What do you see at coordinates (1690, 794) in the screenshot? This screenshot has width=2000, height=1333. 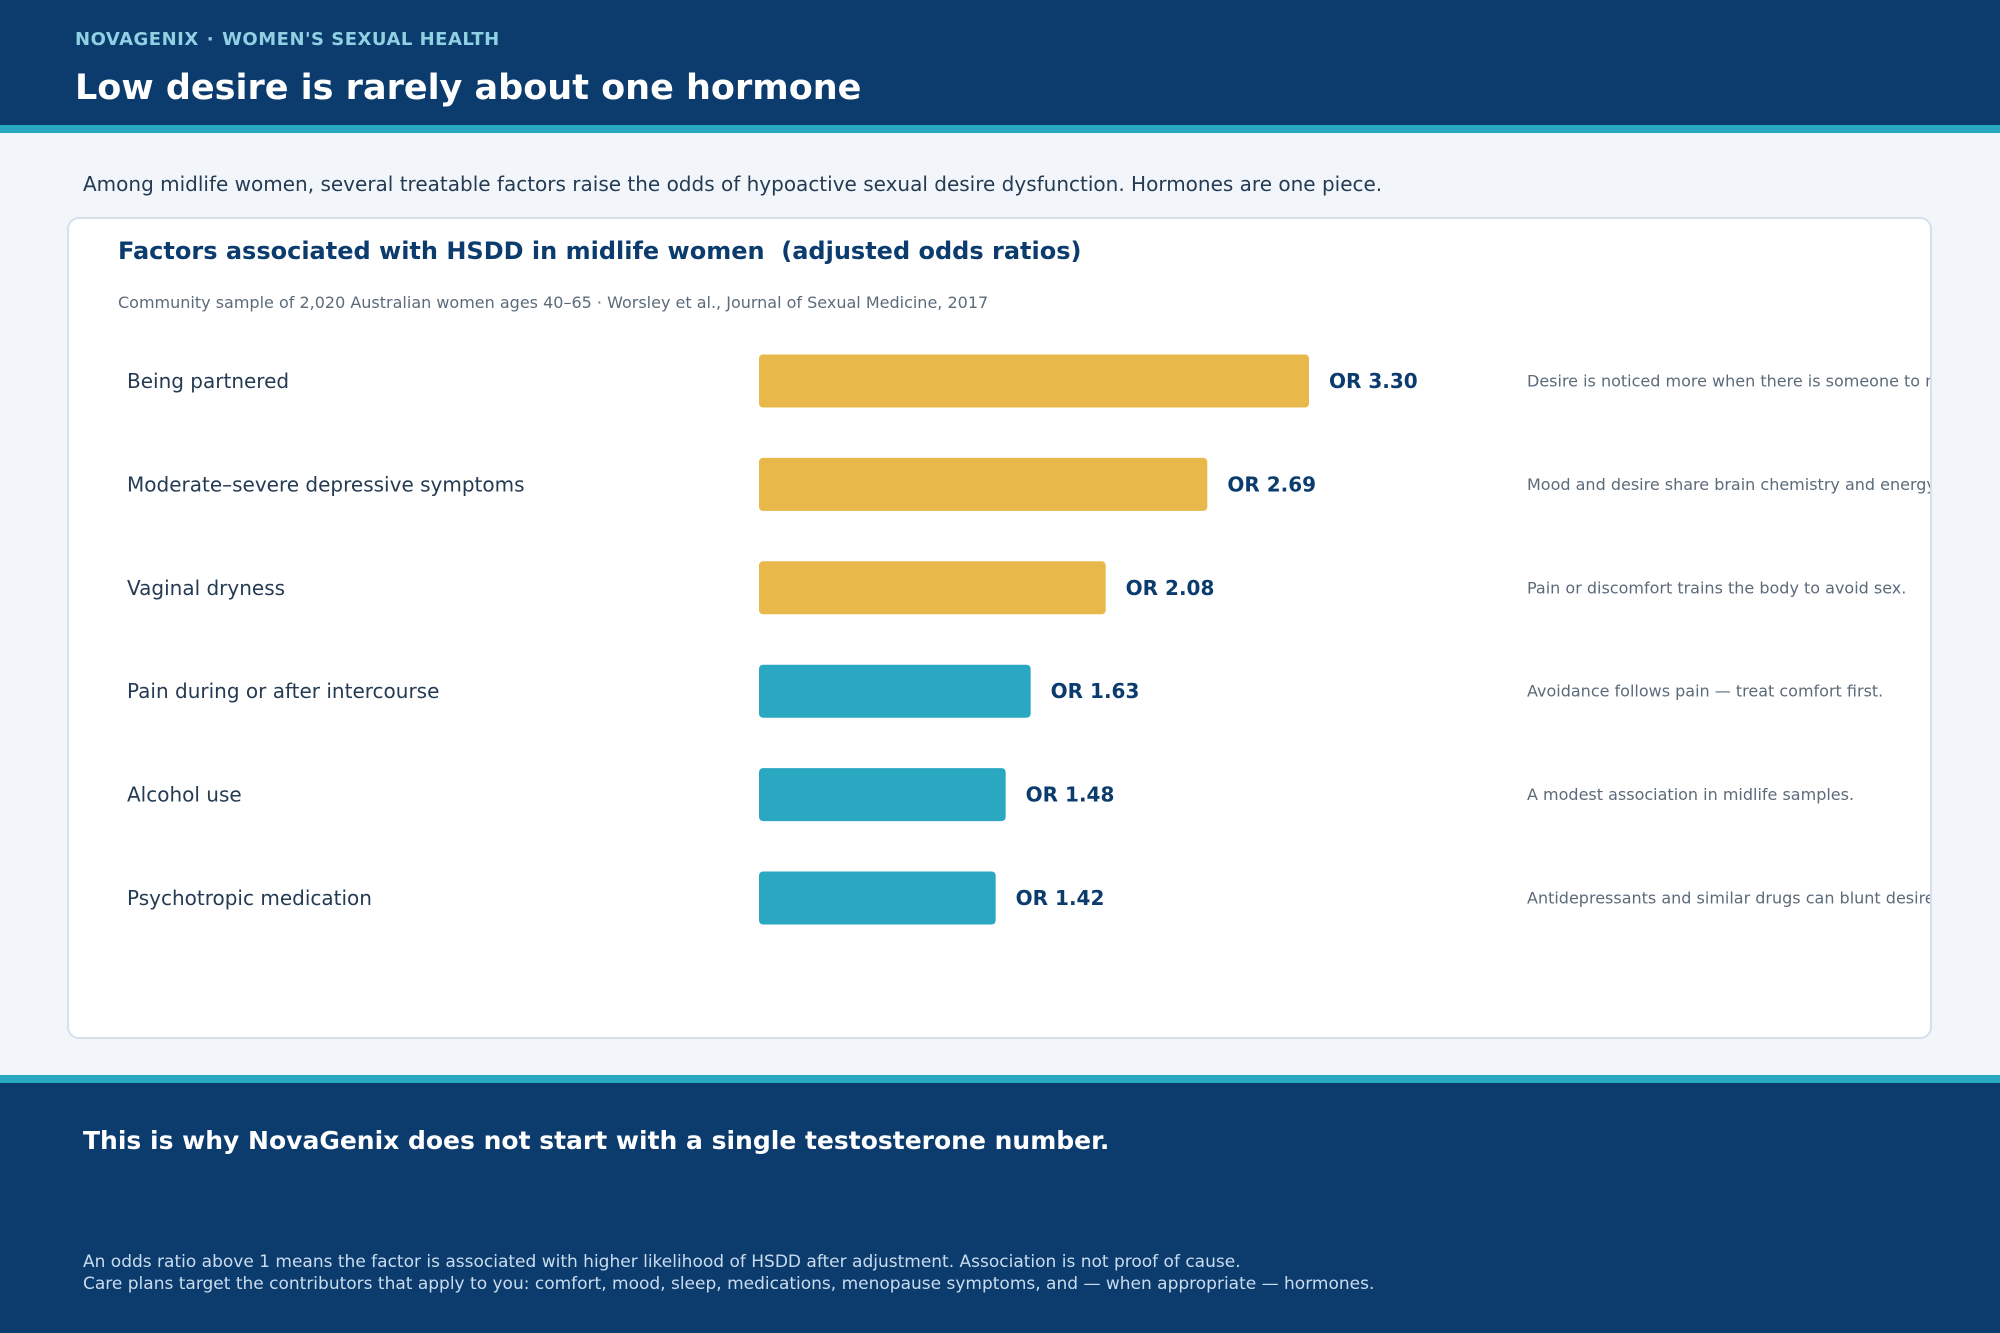 I see `annotation-text: A modest association in midlife samples.` at bounding box center [1690, 794].